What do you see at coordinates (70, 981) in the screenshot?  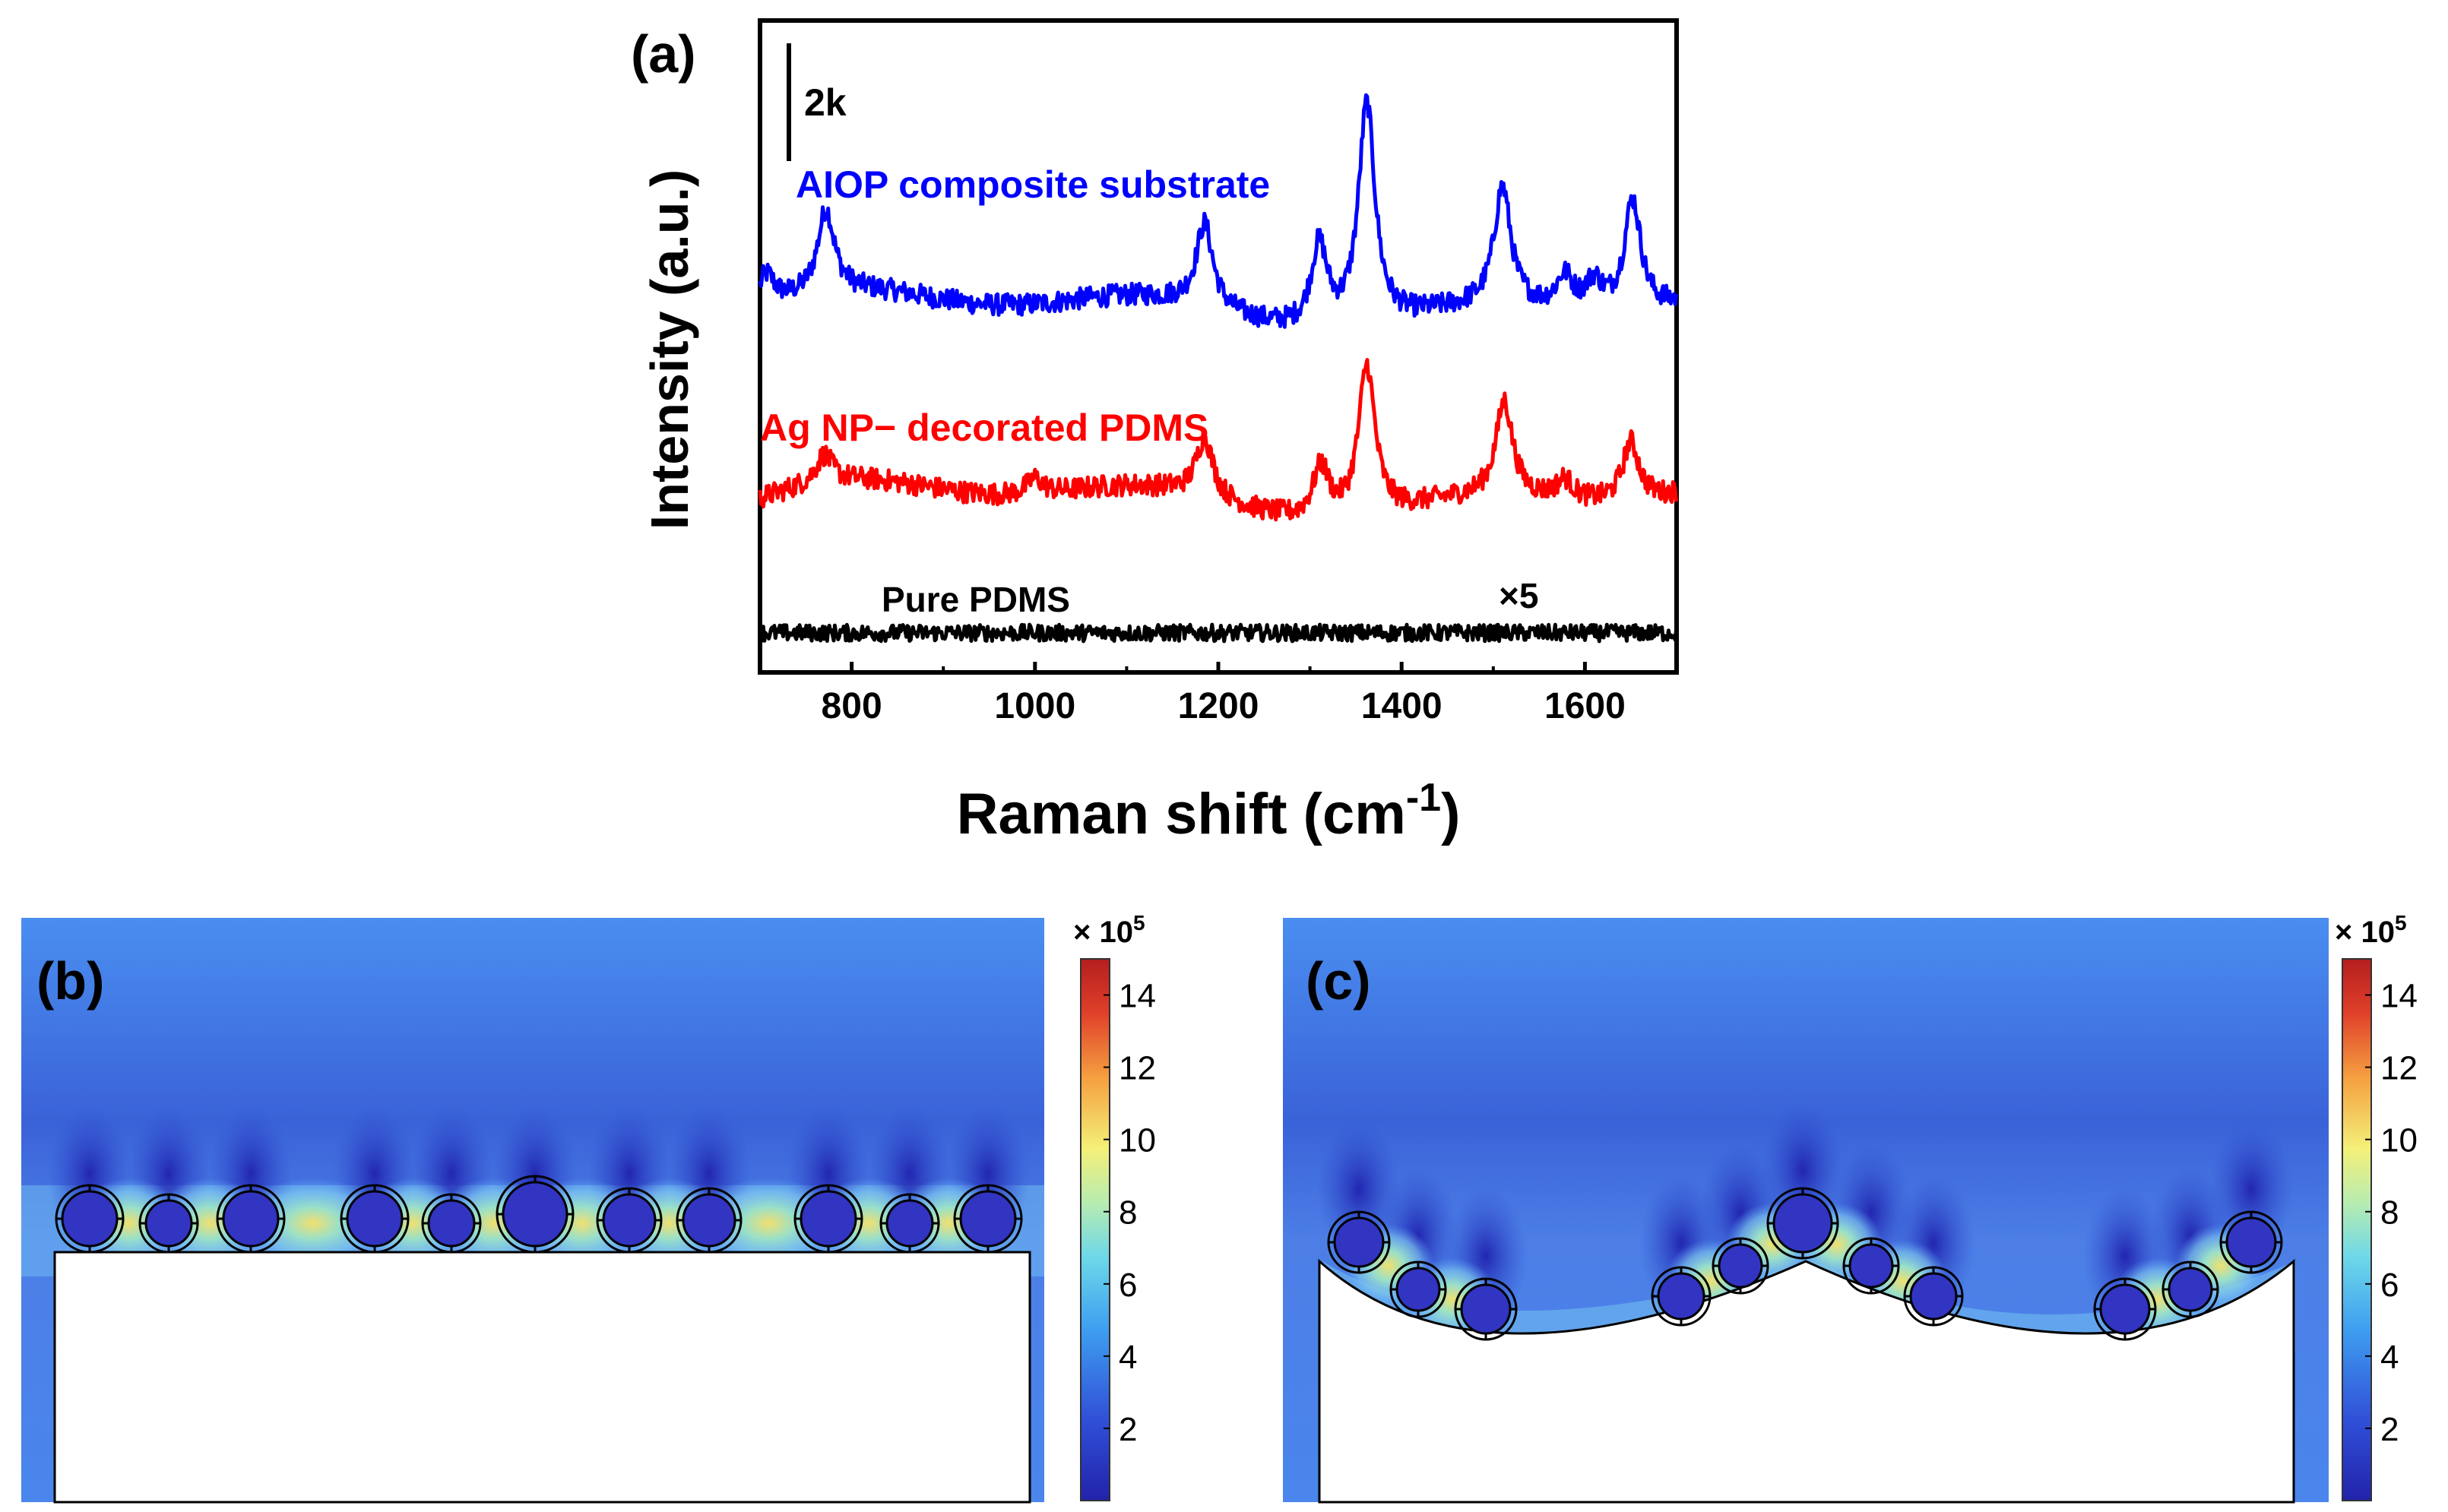 I see `panel-b-label: (b)` at bounding box center [70, 981].